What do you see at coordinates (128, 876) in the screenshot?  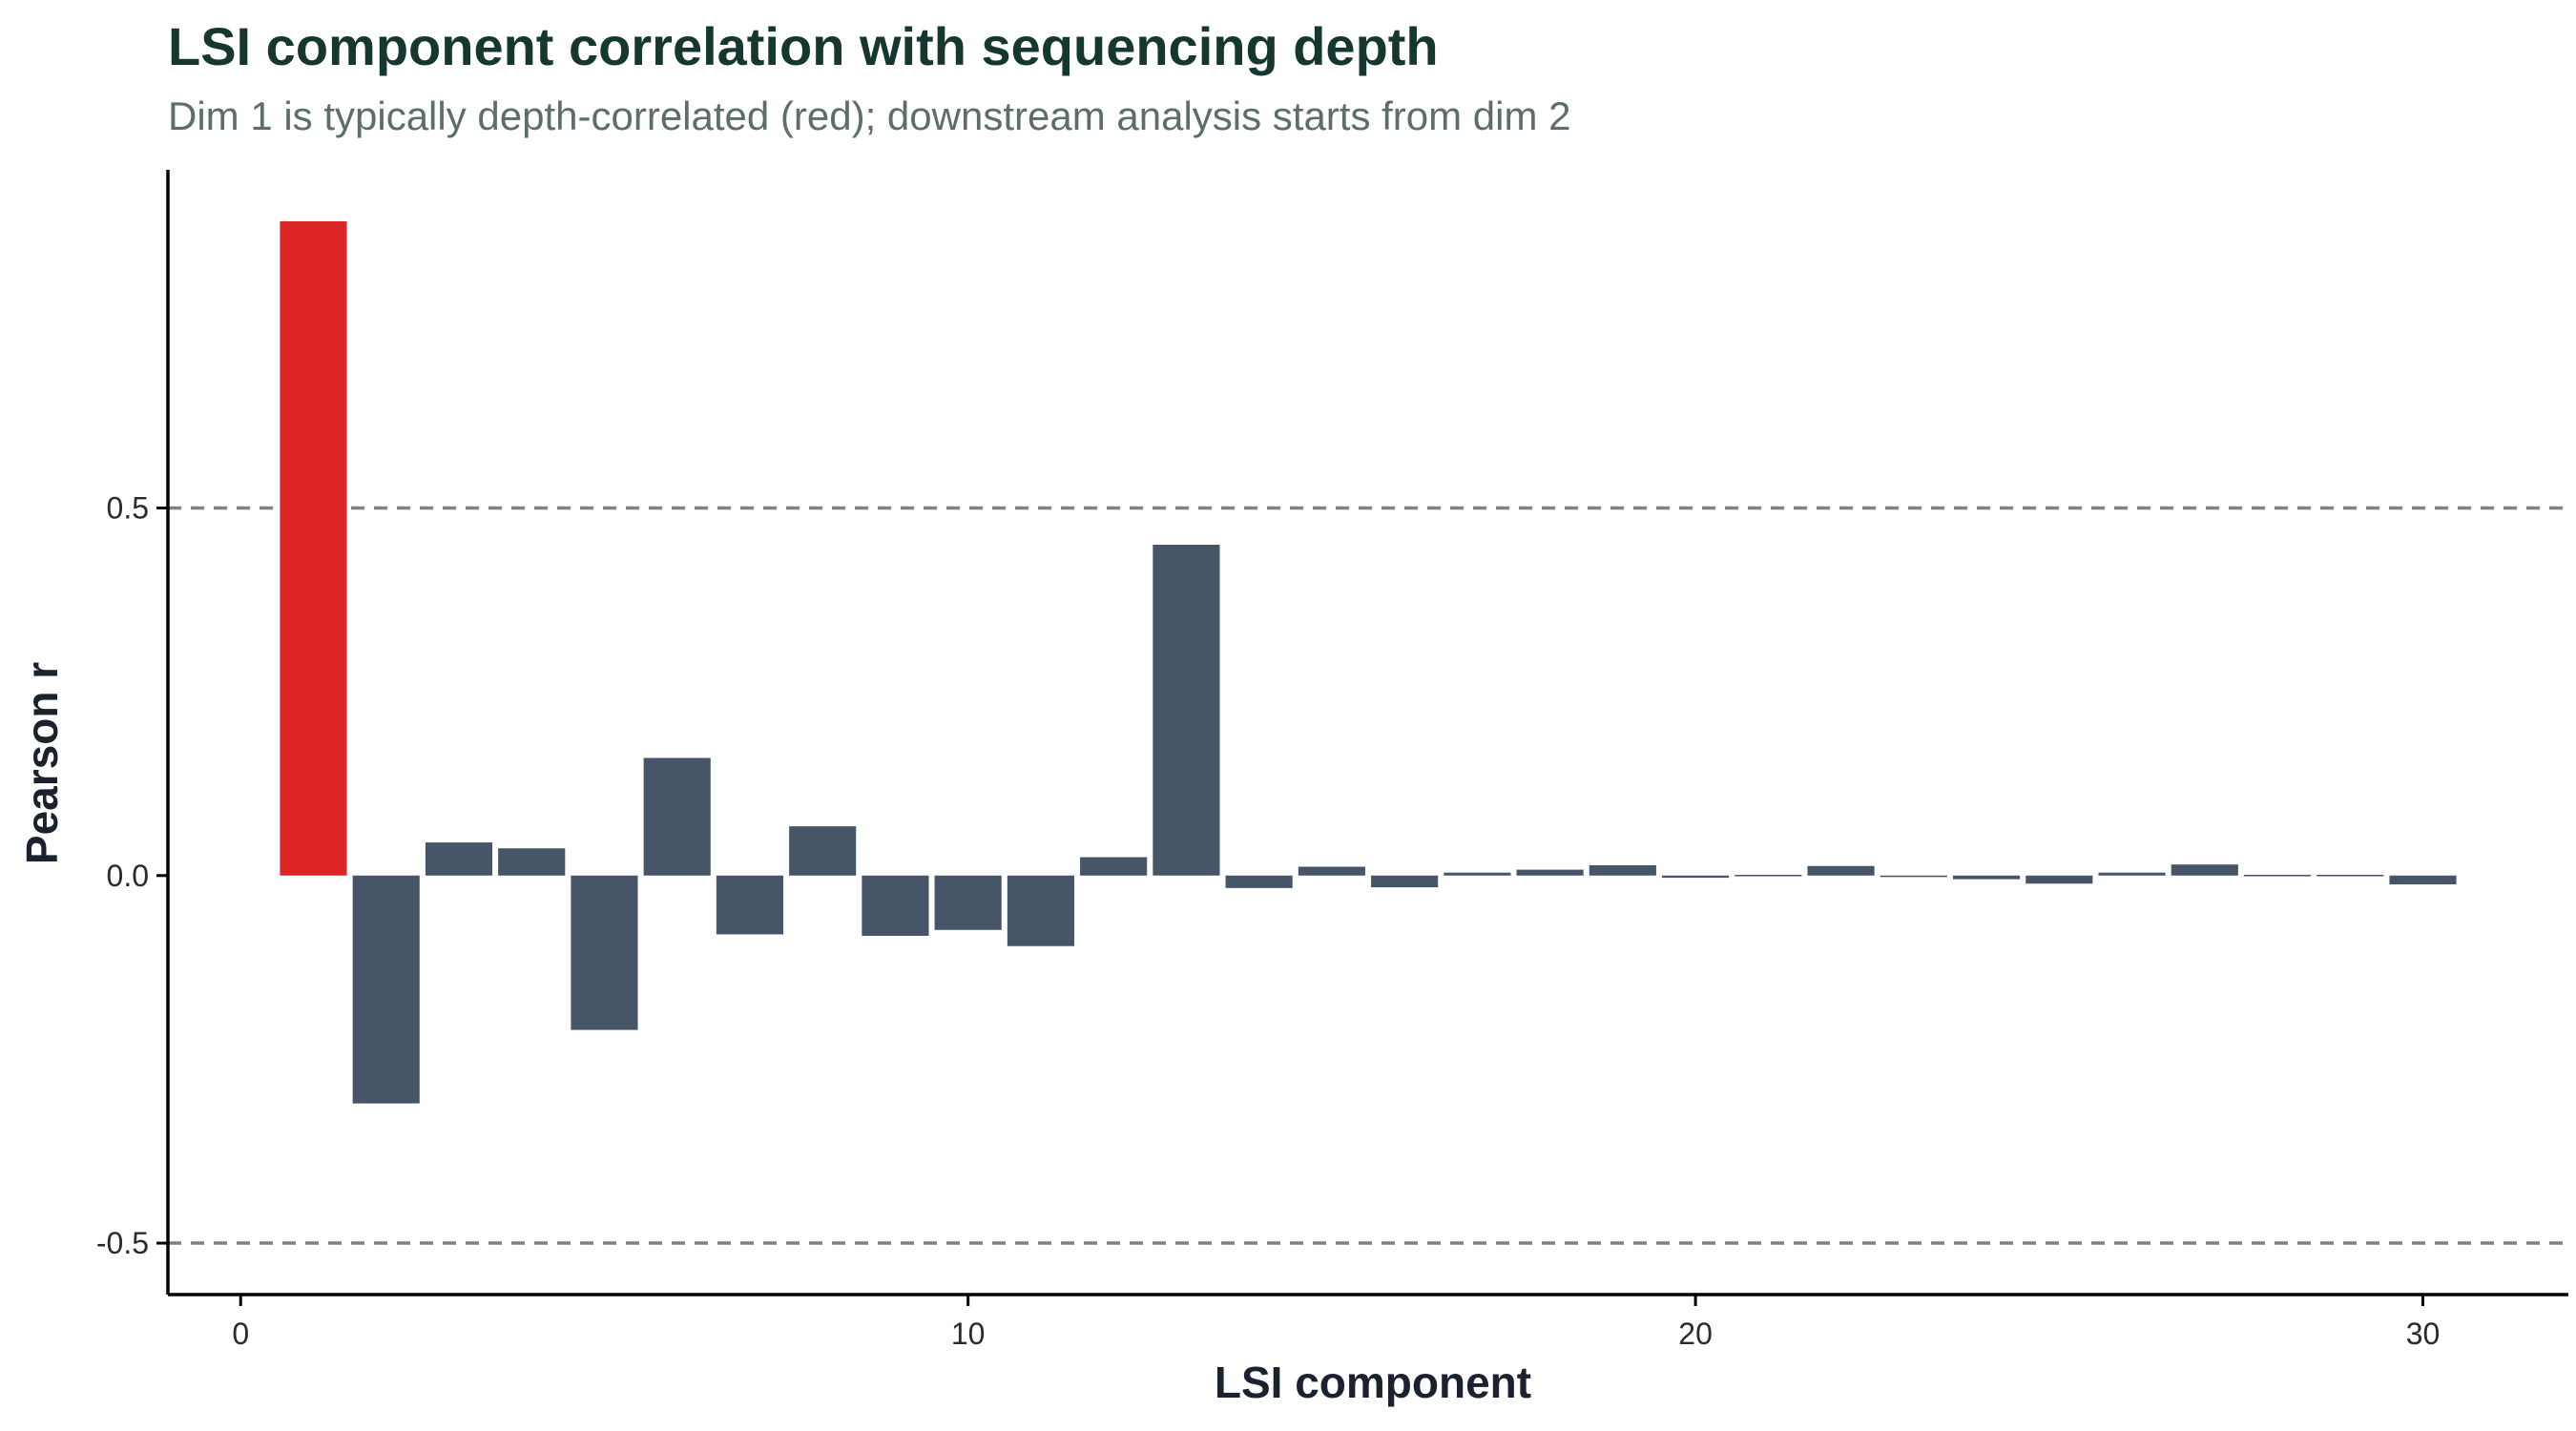 I see `y-tick-label: 0.0` at bounding box center [128, 876].